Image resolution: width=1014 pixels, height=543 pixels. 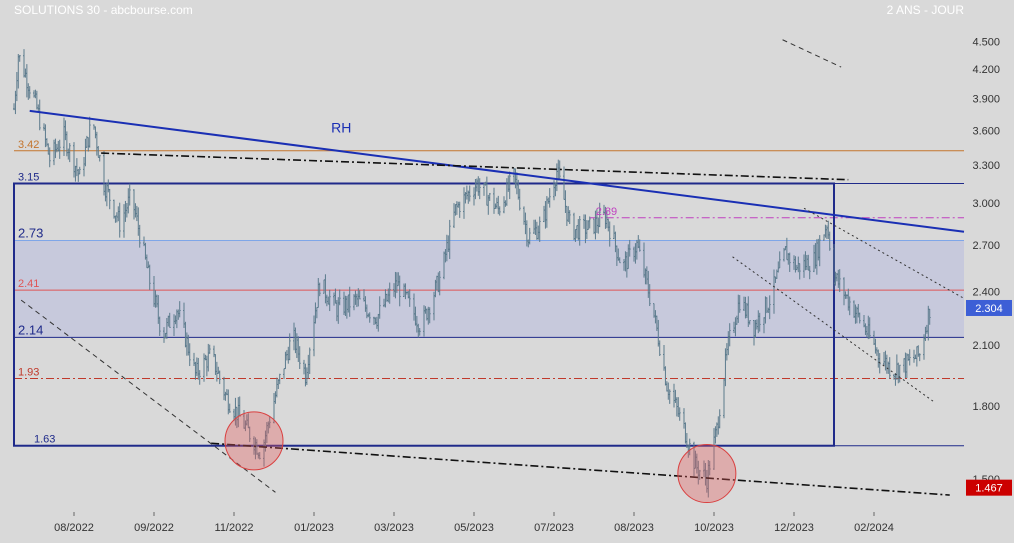 I want to click on y-tick-label: 3.300, so click(x=986, y=166).